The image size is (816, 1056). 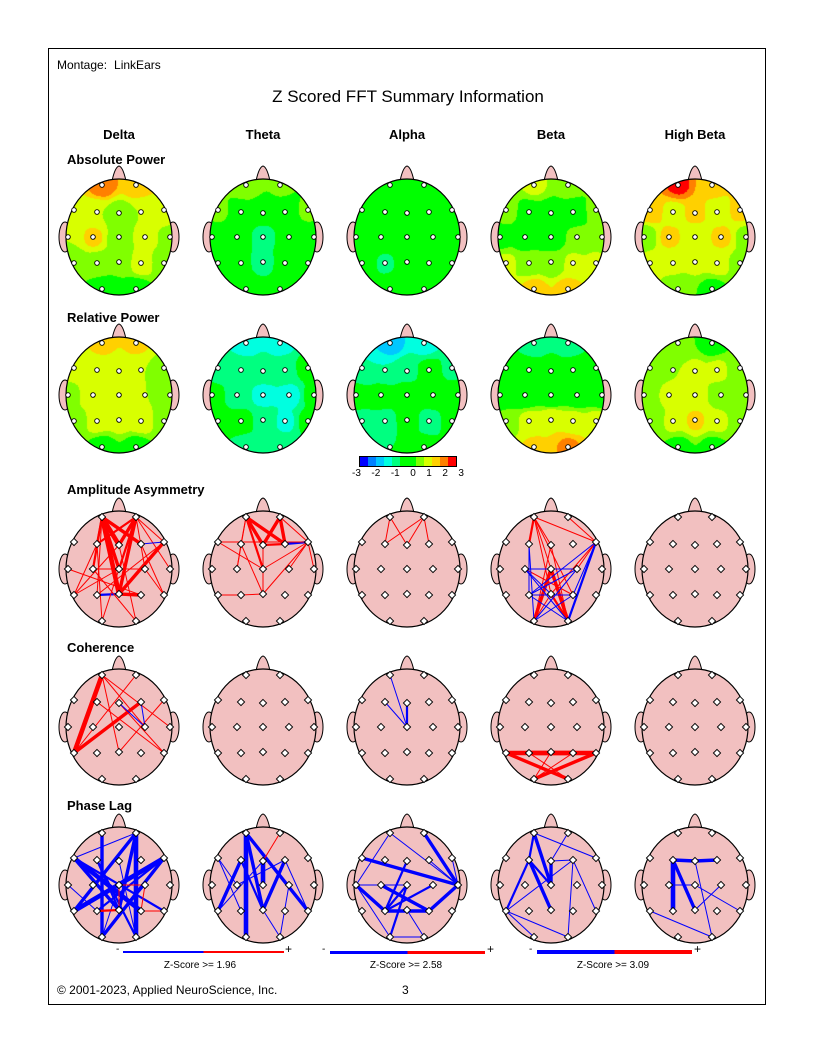 What do you see at coordinates (551, 235) in the screenshot?
I see `head-map-absolute-power-beta` at bounding box center [551, 235].